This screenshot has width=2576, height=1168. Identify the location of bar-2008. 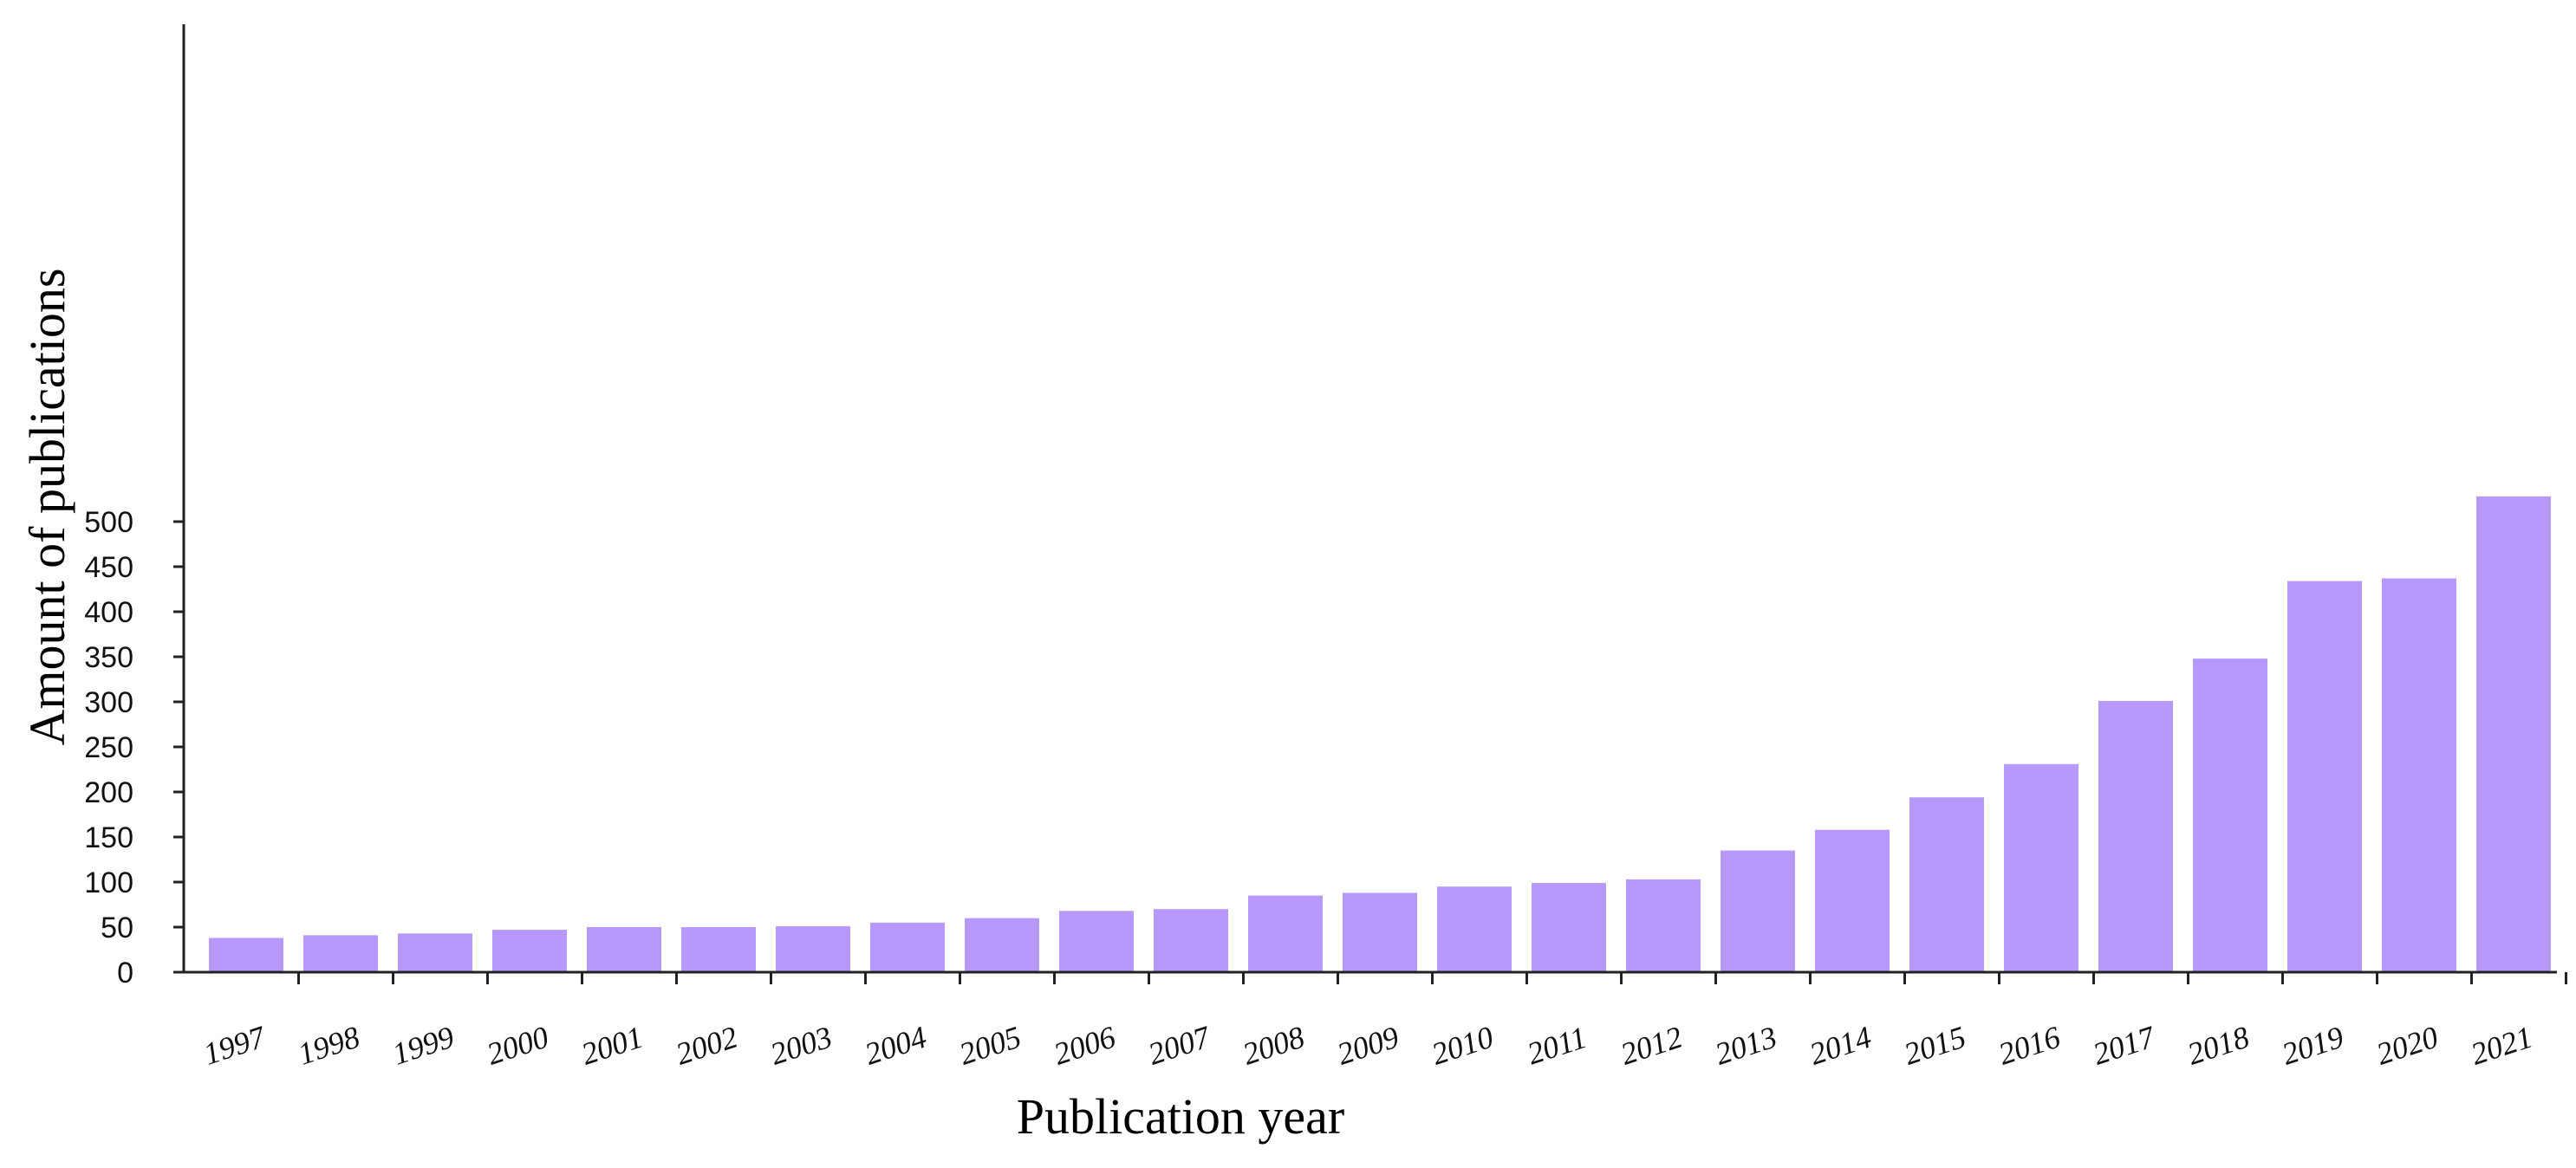
(1285, 933).